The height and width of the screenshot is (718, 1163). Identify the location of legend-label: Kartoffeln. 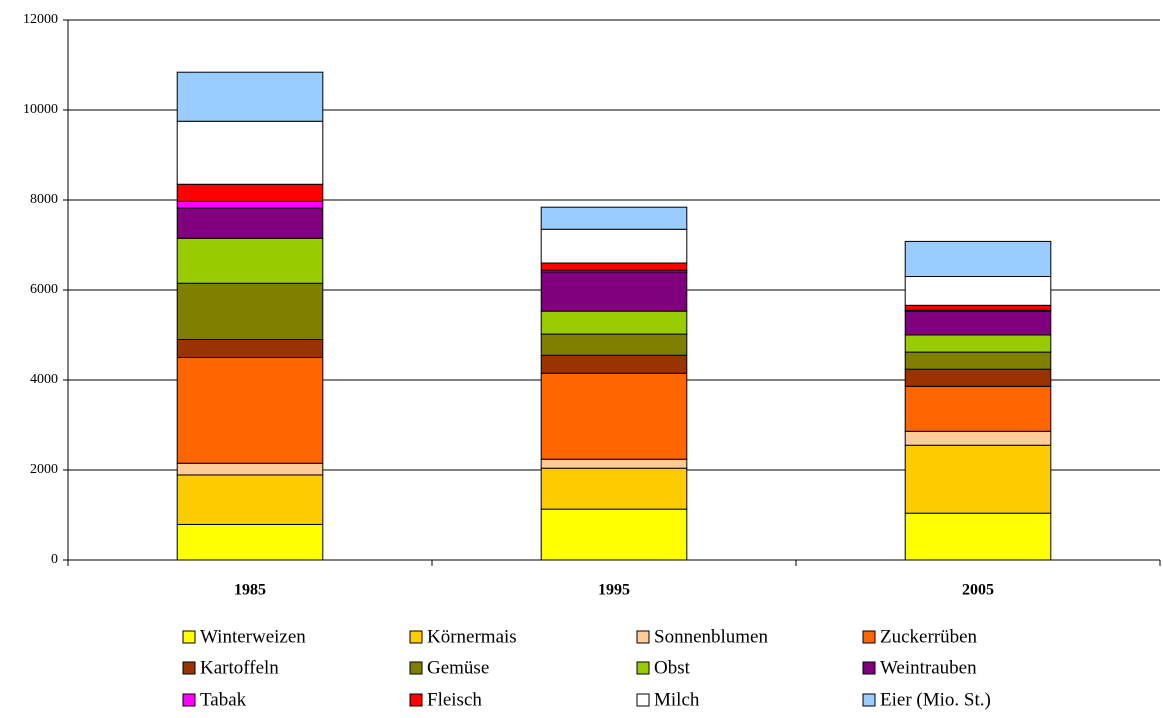
(239, 667).